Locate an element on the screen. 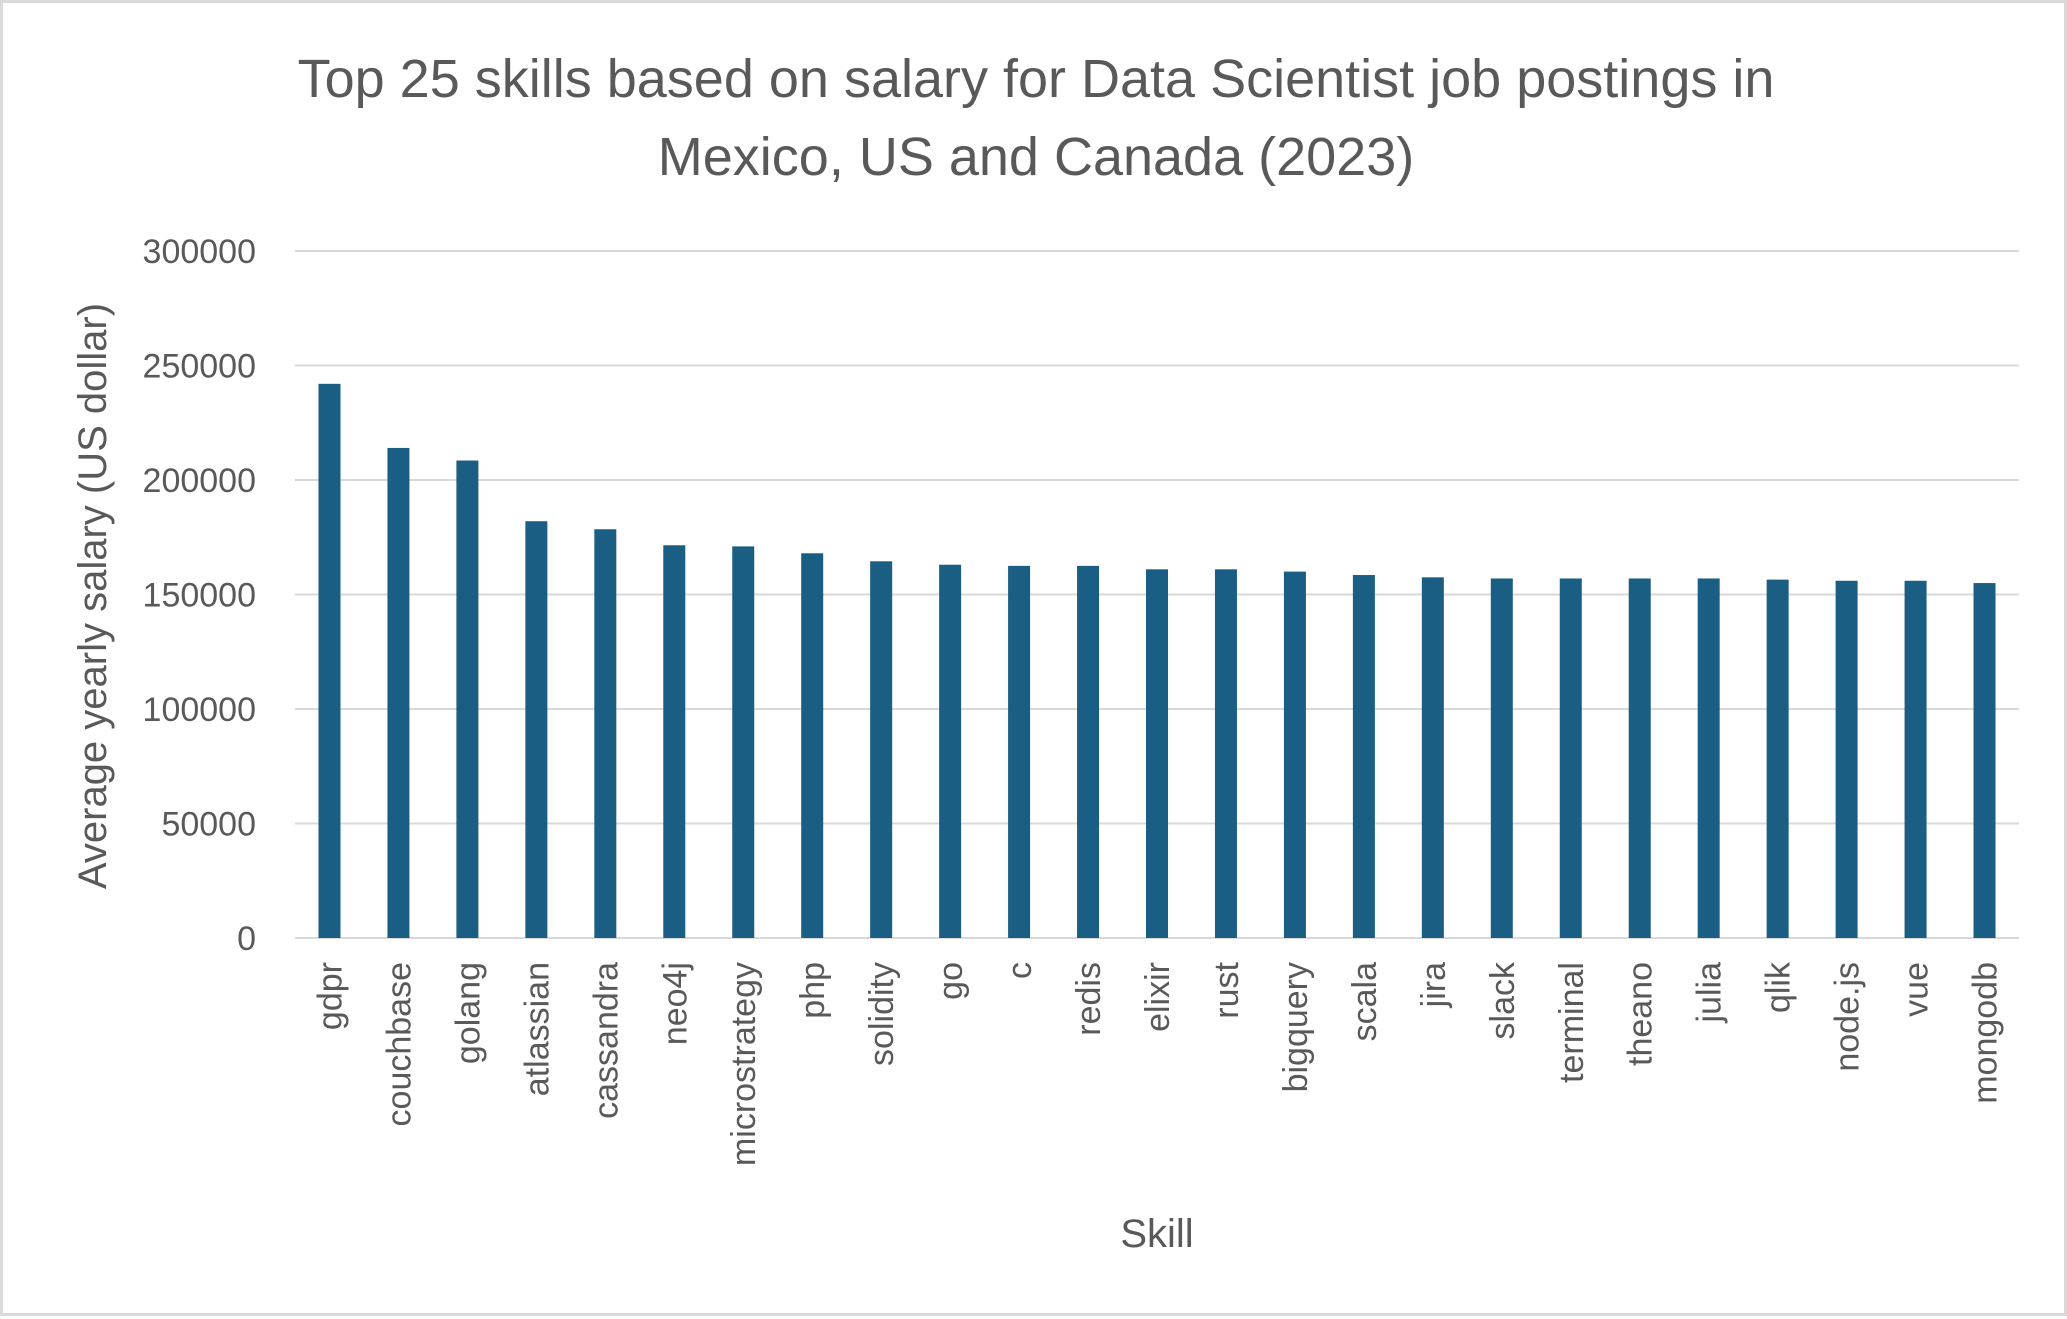 The height and width of the screenshot is (1319, 2067). y-tick-label: 100000 is located at coordinates (199, 710).